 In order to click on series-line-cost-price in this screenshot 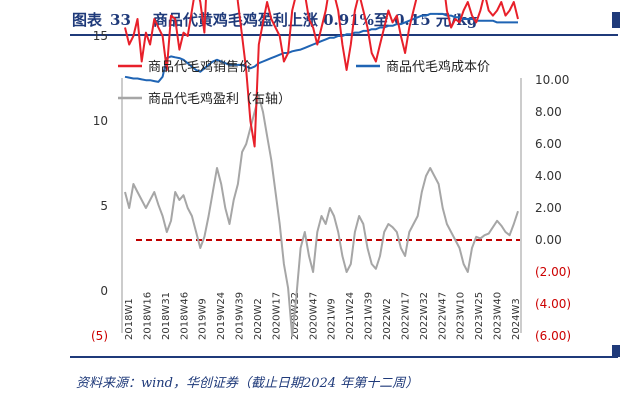, I will do `click(321, 47)`.